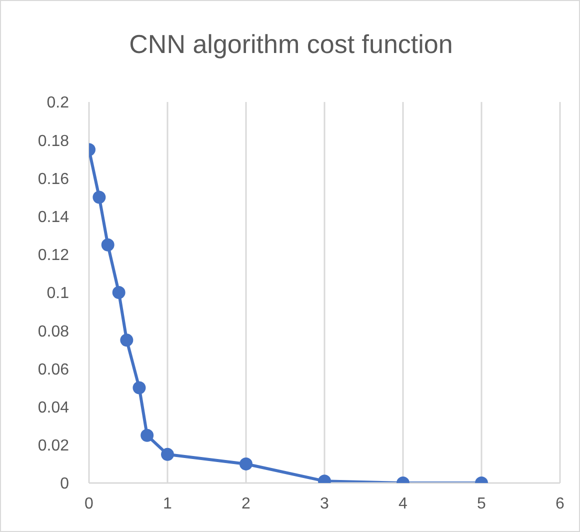 Image resolution: width=580 pixels, height=532 pixels. Describe the element at coordinates (246, 503) in the screenshot. I see `x-tick-label: 2` at that location.